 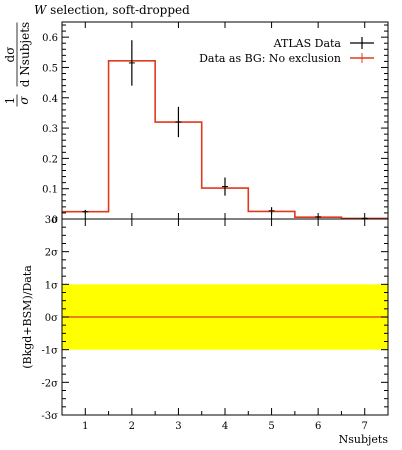 What do you see at coordinates (51, 318) in the screenshot?
I see `y-tick-label: 0σ` at bounding box center [51, 318].